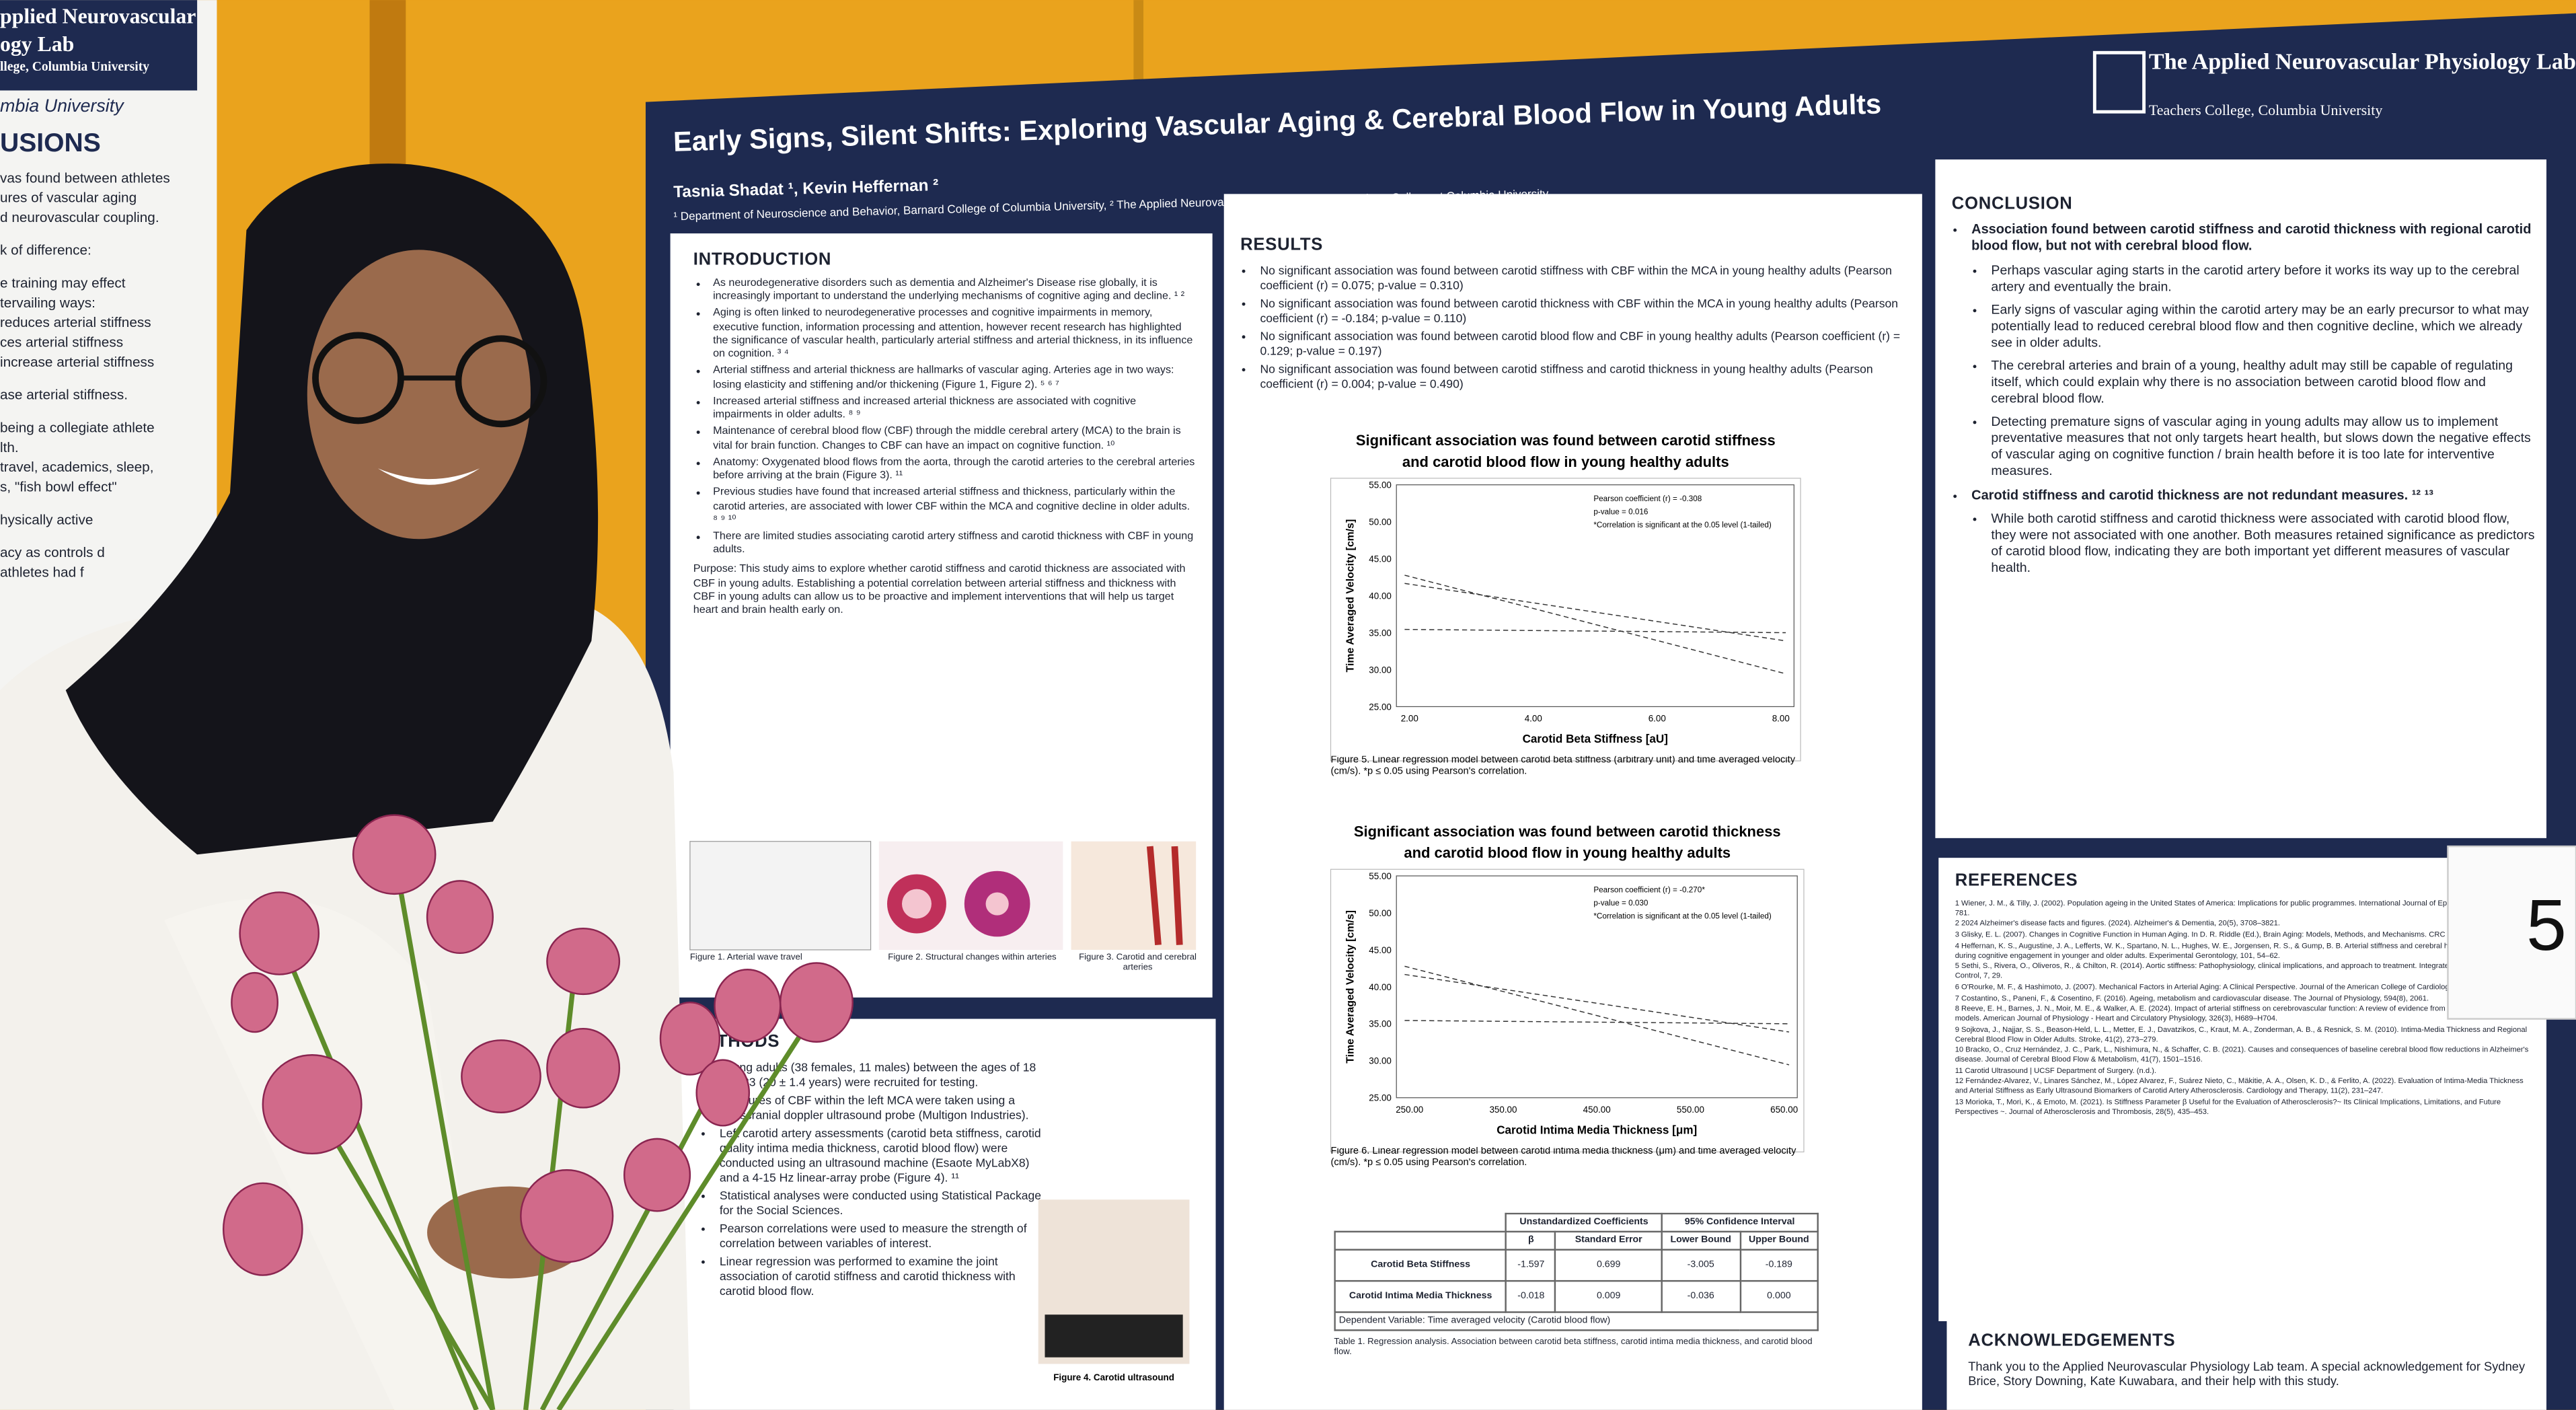  What do you see at coordinates (1781, 718) in the screenshot?
I see `x-tick-label: 8.00` at bounding box center [1781, 718].